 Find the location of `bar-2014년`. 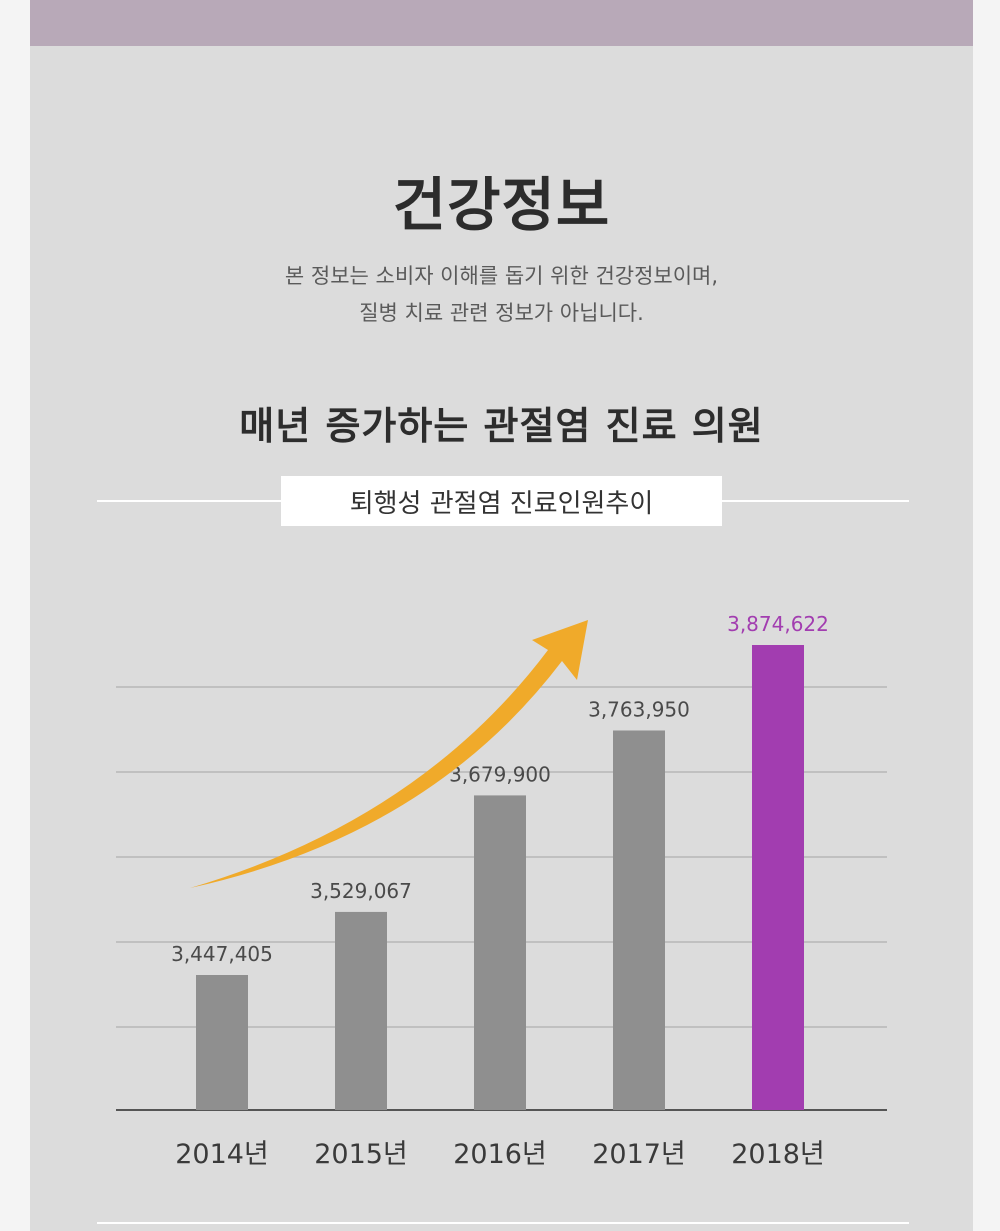

bar-2014년 is located at coordinates (222, 1042).